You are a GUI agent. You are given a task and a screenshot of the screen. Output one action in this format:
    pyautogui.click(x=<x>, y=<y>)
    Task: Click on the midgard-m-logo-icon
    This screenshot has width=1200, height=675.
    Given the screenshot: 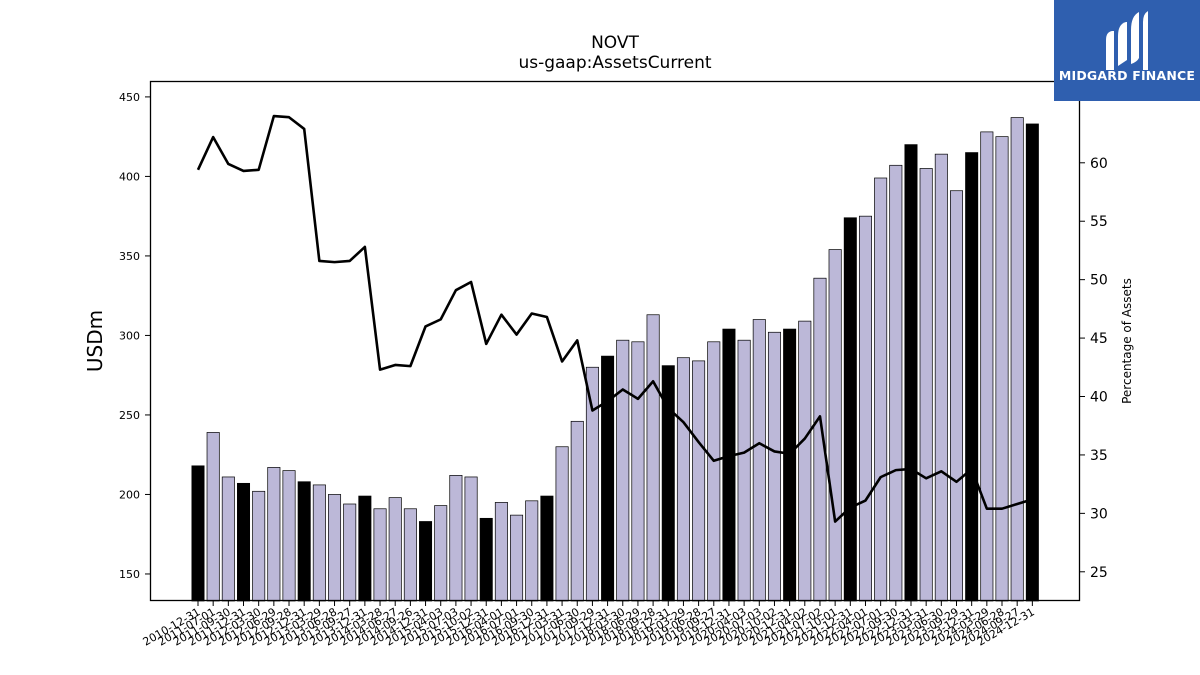 What is the action you would take?
    pyautogui.click(x=1127, y=40)
    